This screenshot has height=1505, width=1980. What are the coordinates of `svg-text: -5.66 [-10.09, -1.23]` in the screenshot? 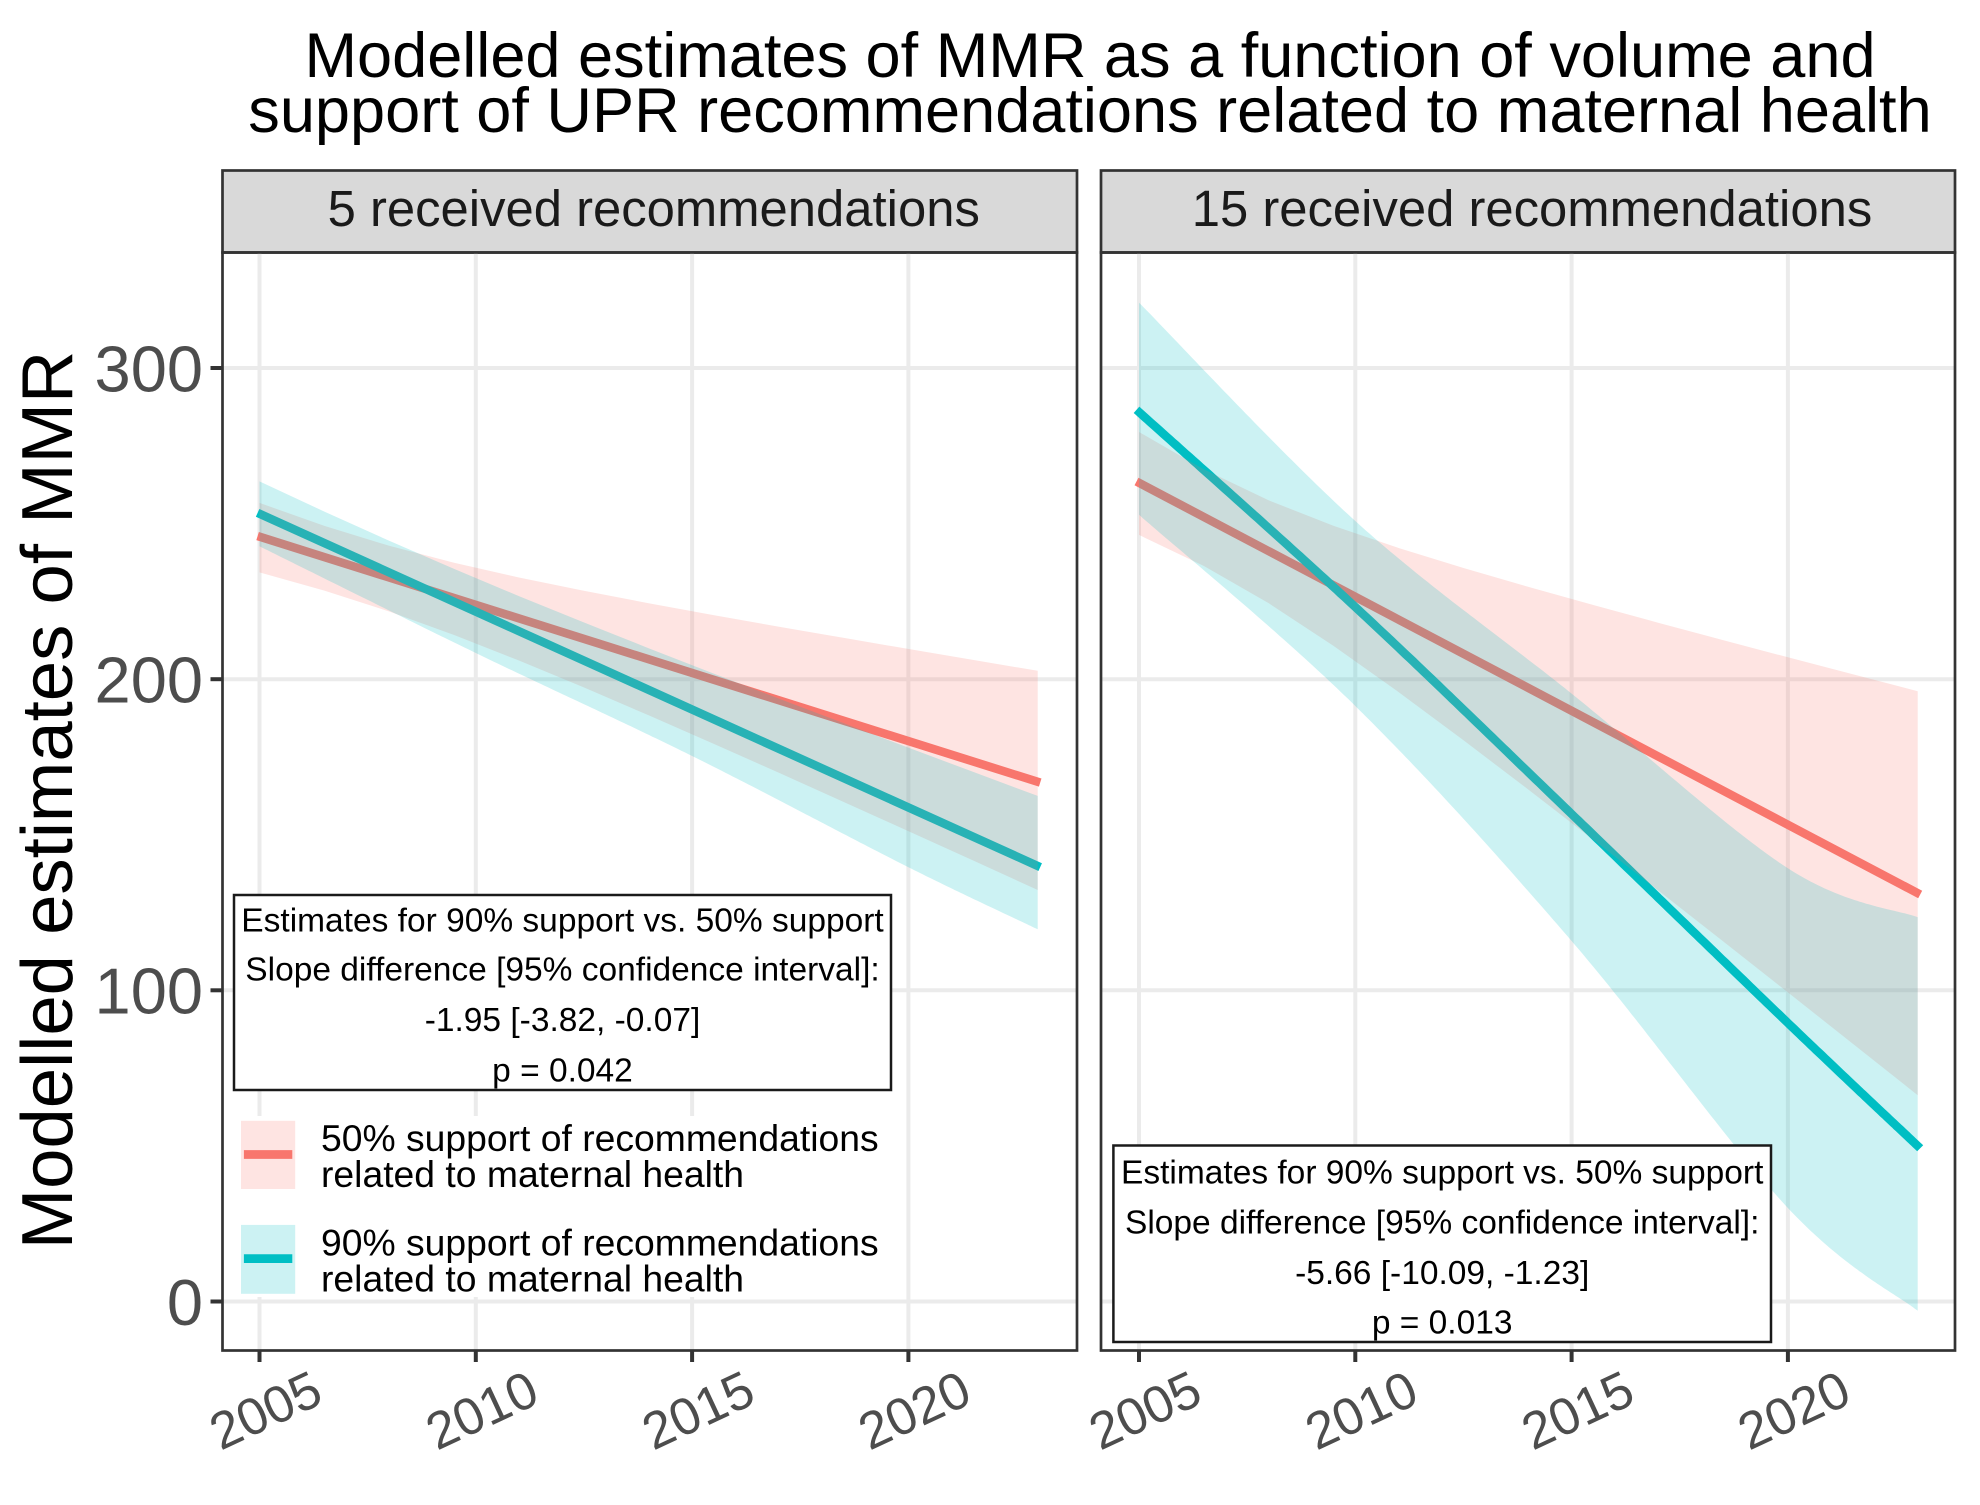 It's located at (1442, 1273).